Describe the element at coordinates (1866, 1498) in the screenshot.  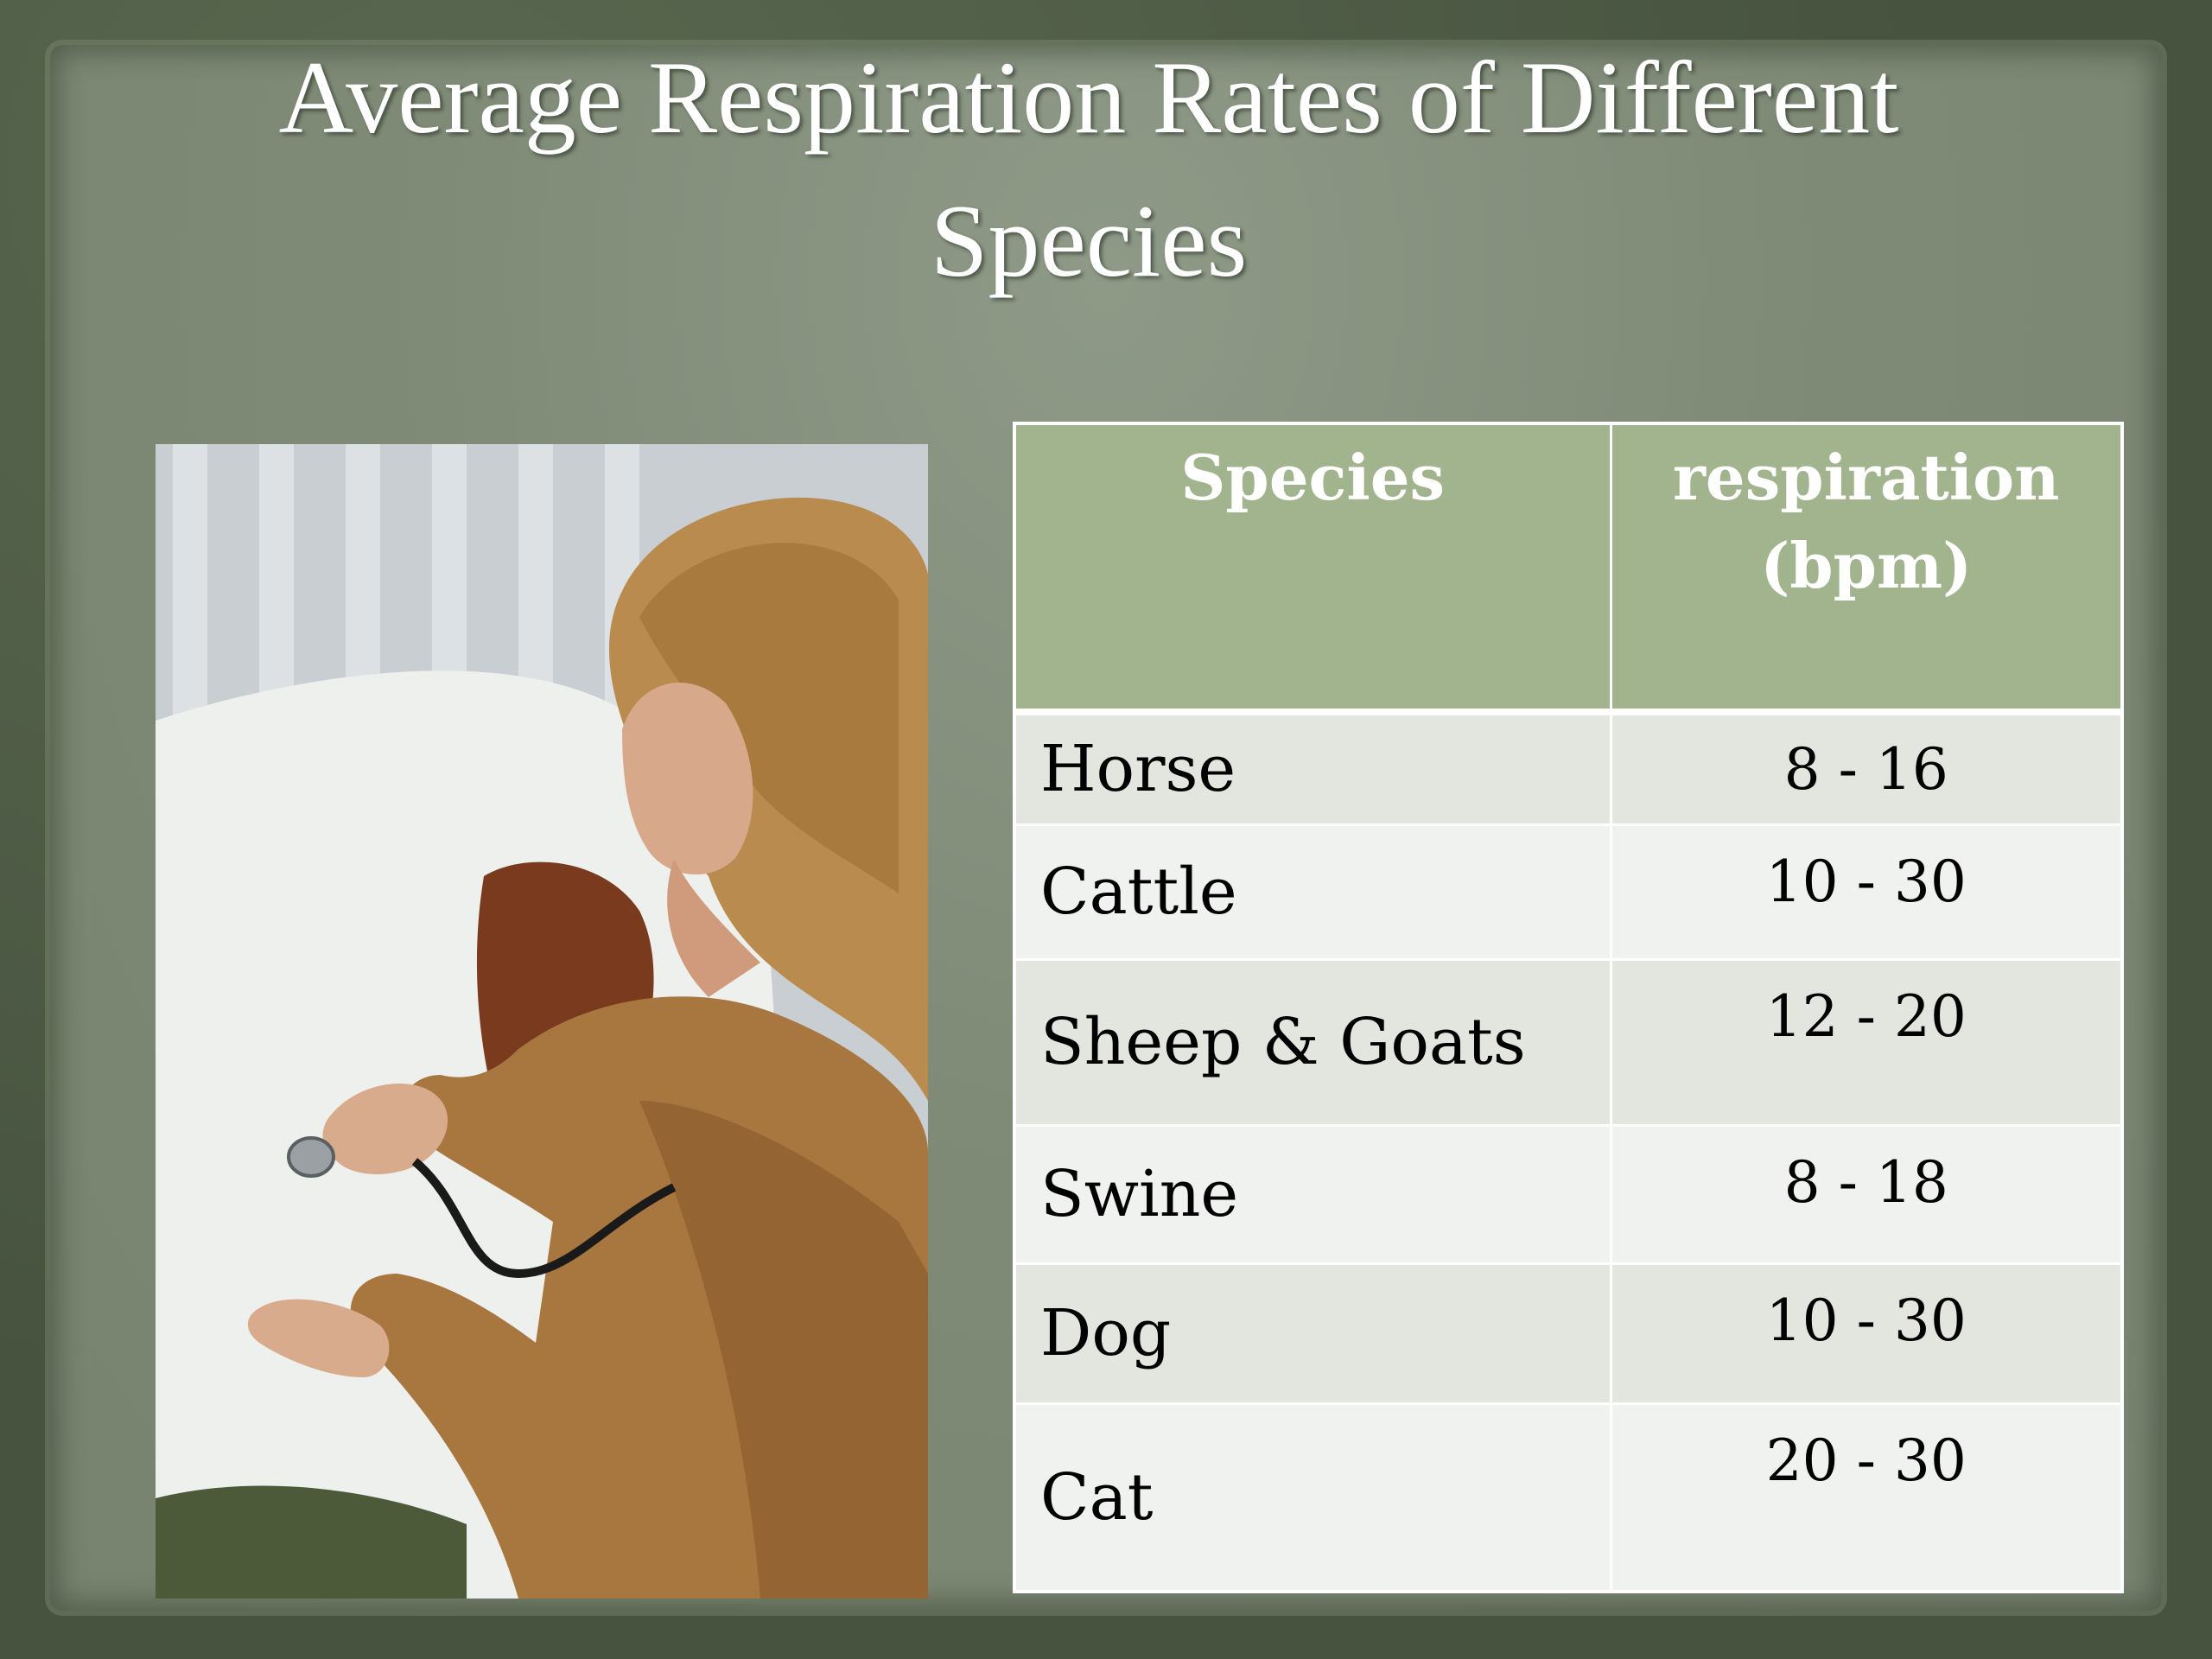
I see `rate-cell: 20 - 30` at that location.